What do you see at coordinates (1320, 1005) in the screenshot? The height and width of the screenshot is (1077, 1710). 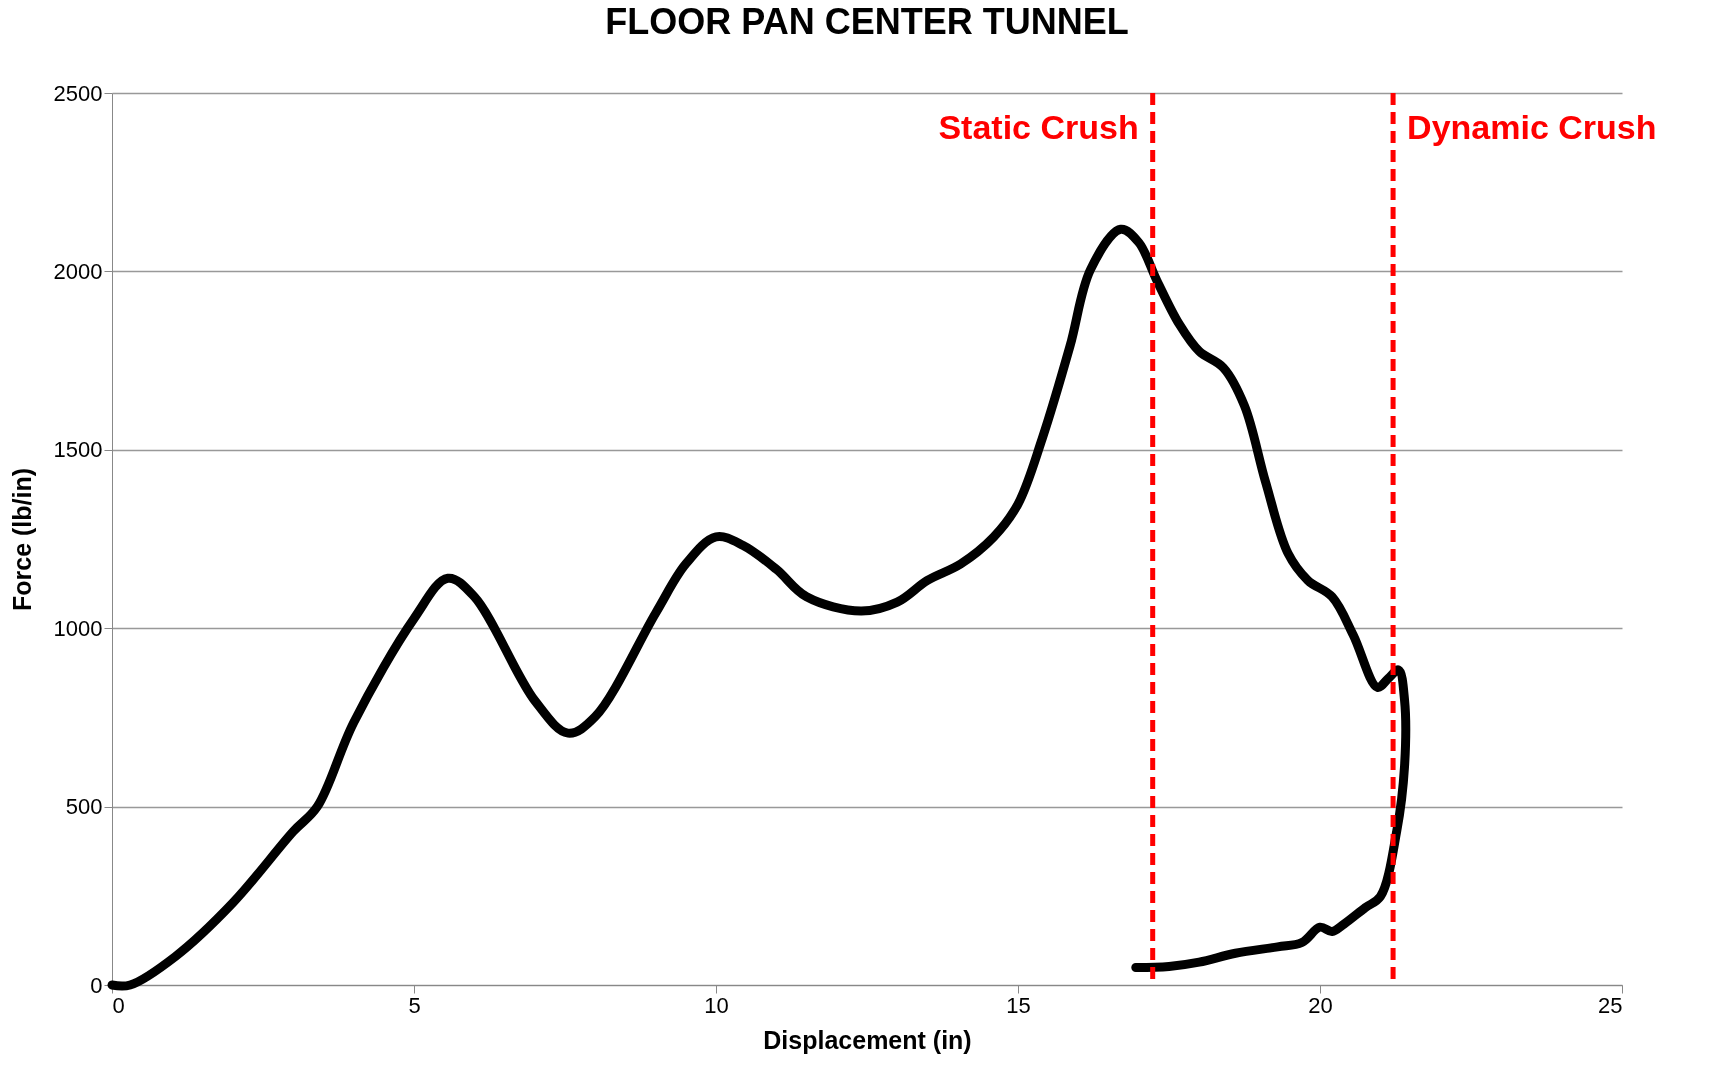 I see `x-tick-label: 20` at bounding box center [1320, 1005].